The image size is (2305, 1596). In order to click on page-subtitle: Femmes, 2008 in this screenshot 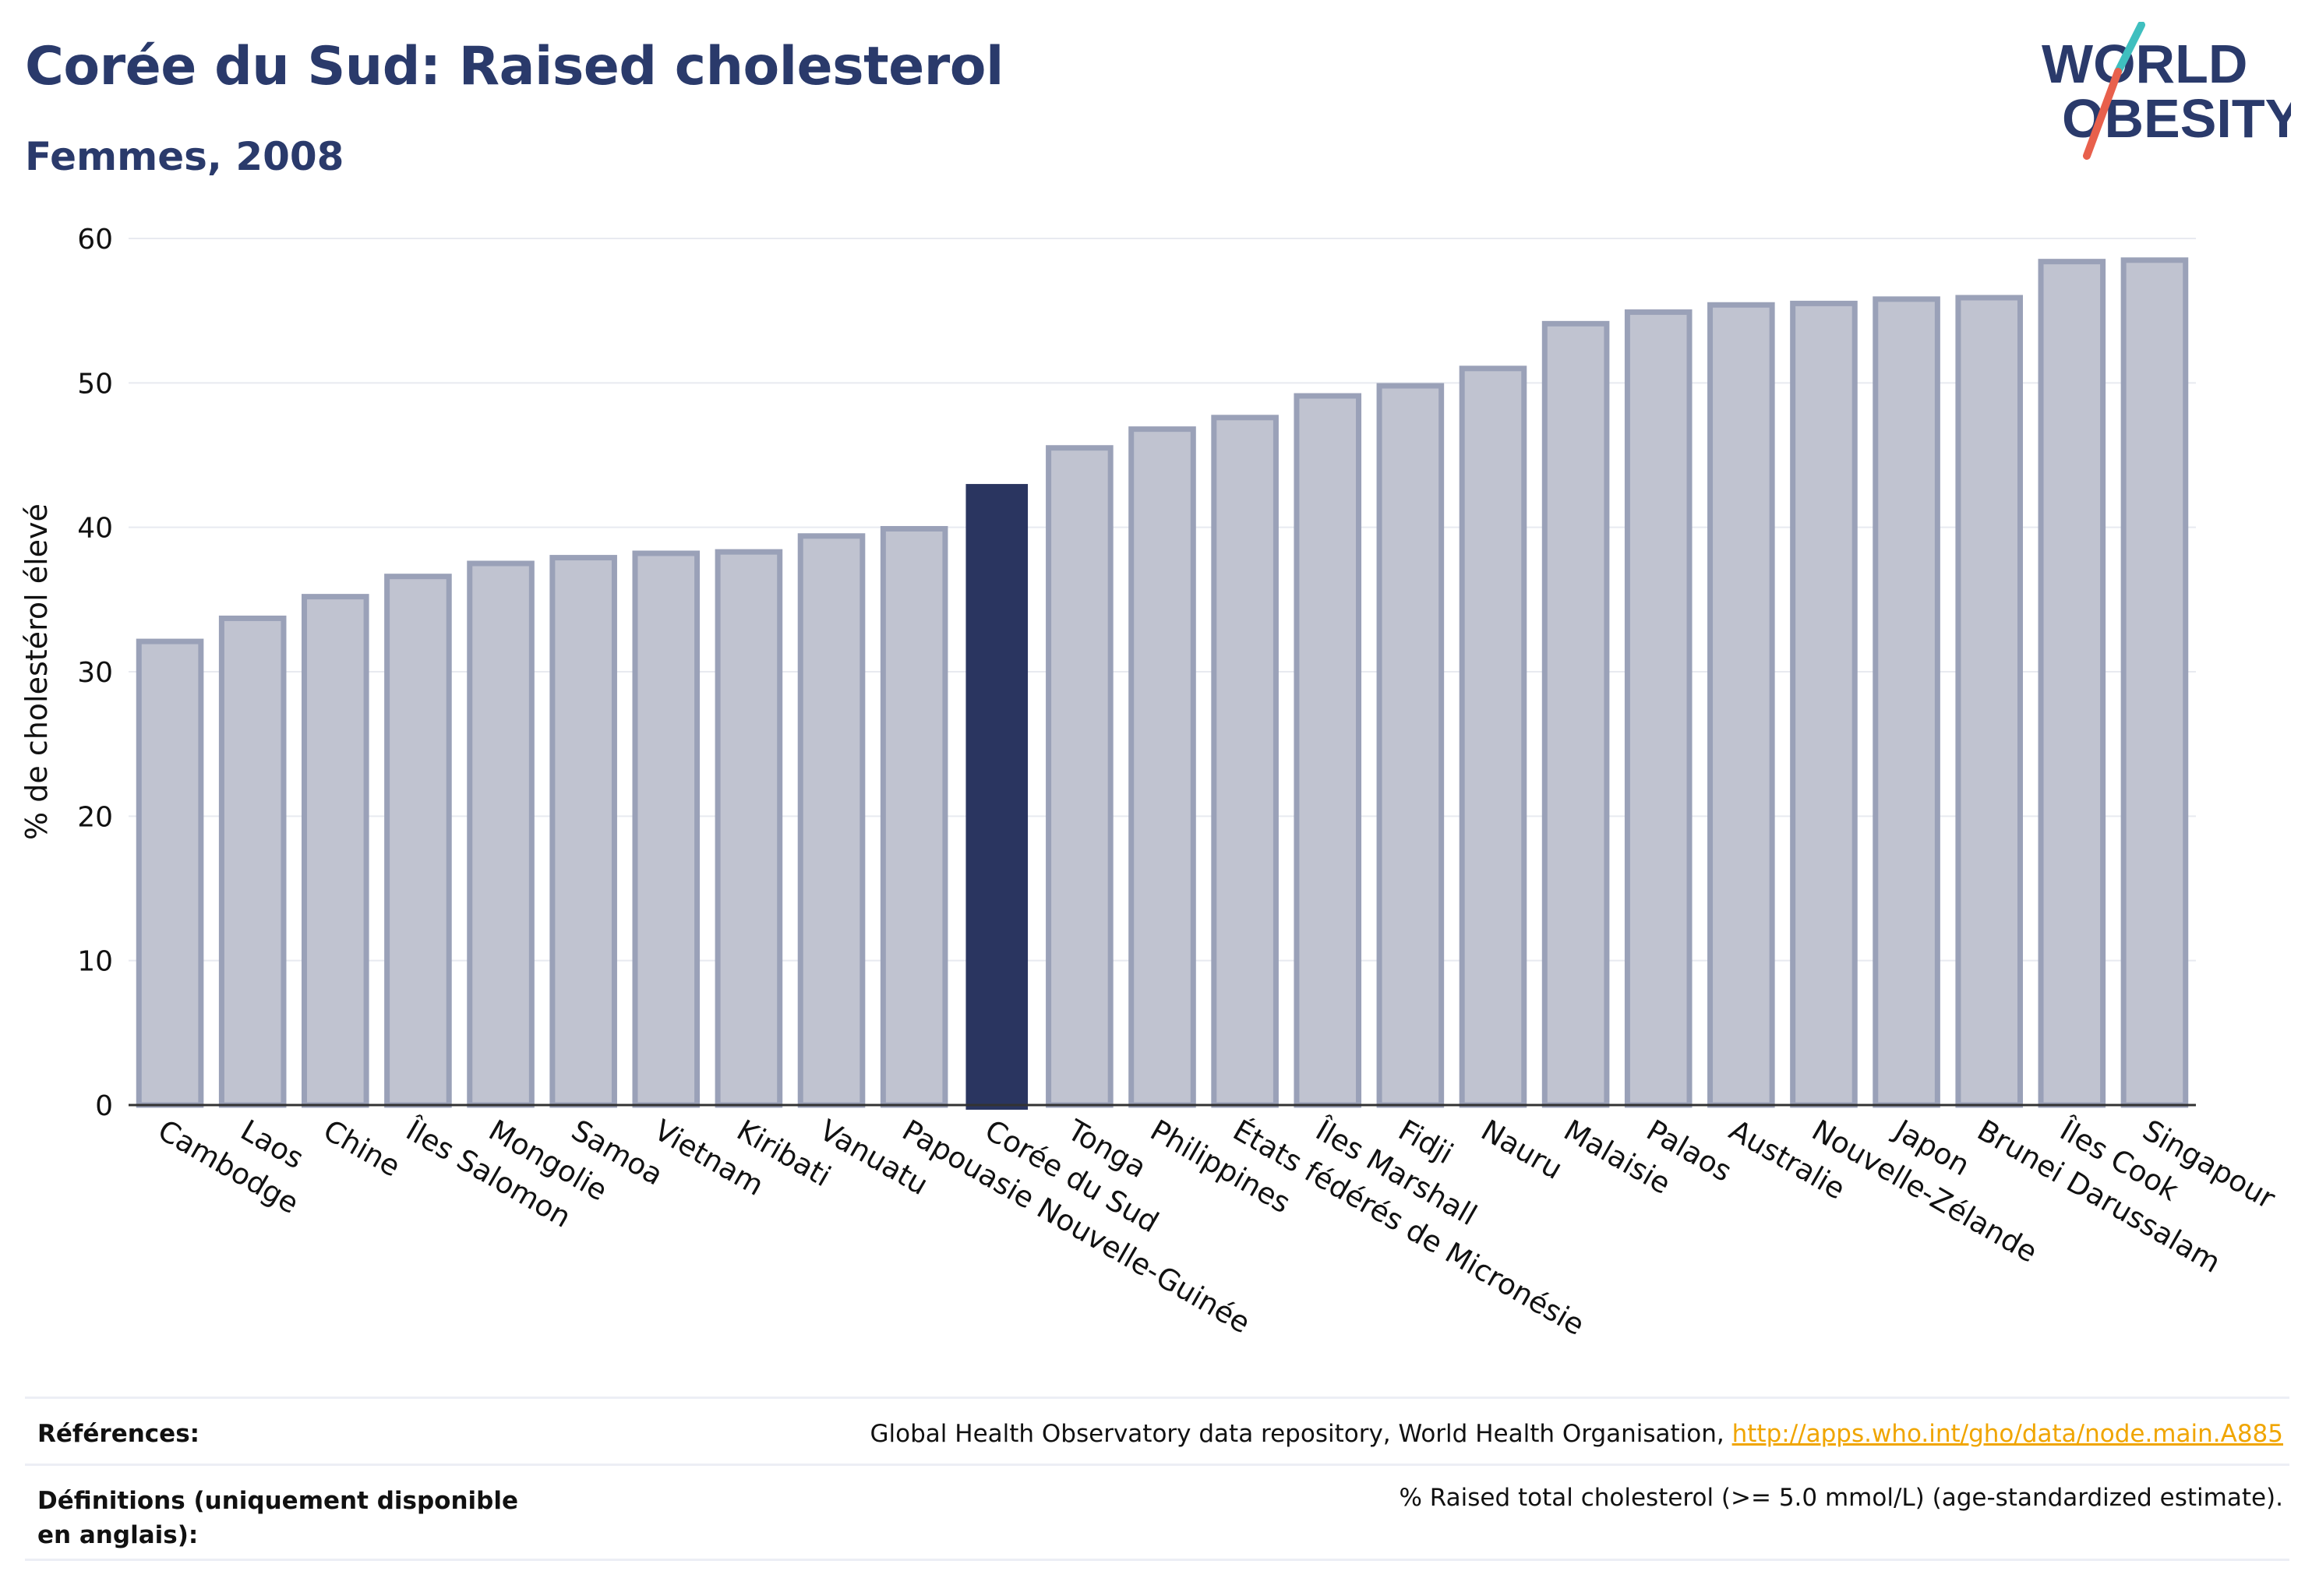, I will do `click(184, 156)`.